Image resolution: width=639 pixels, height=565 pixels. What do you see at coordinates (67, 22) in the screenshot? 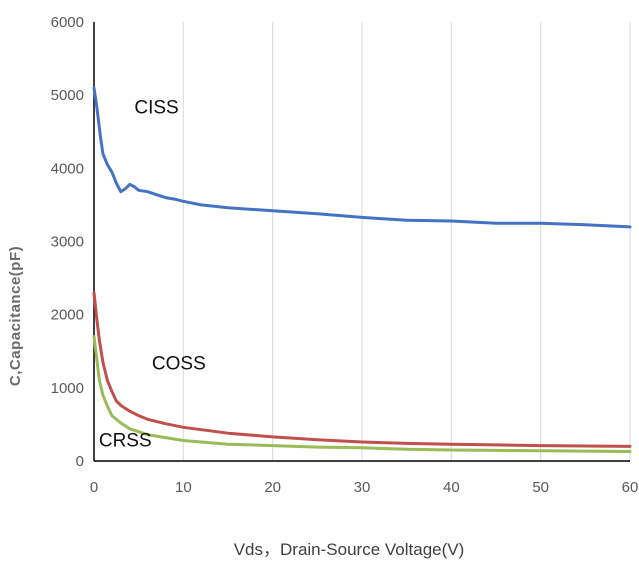
I see `y-tick-label: 6000` at bounding box center [67, 22].